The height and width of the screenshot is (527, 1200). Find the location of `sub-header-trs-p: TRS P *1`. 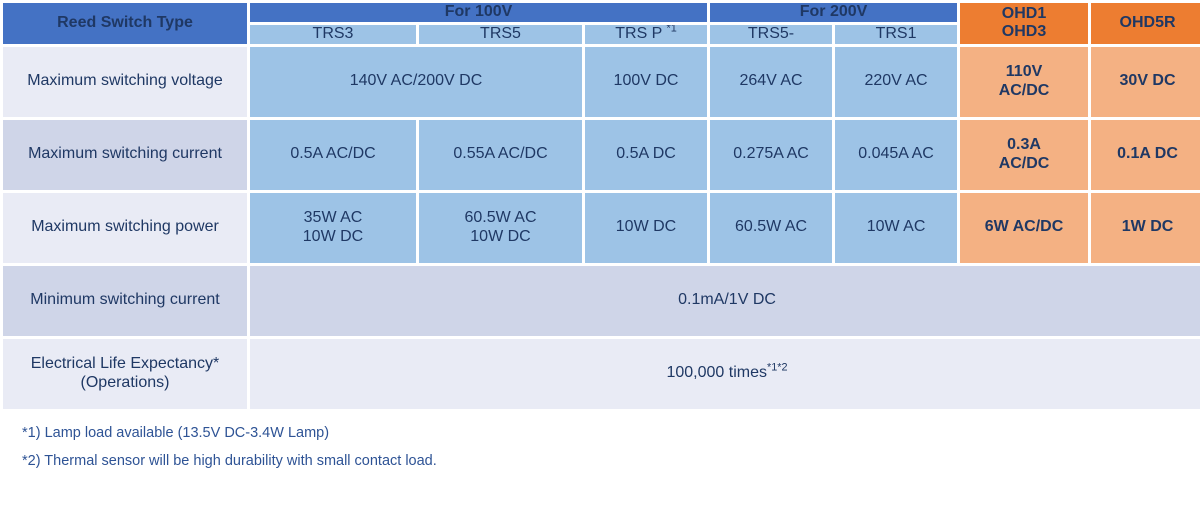

sub-header-trs-p: TRS P *1 is located at coordinates (646, 34).